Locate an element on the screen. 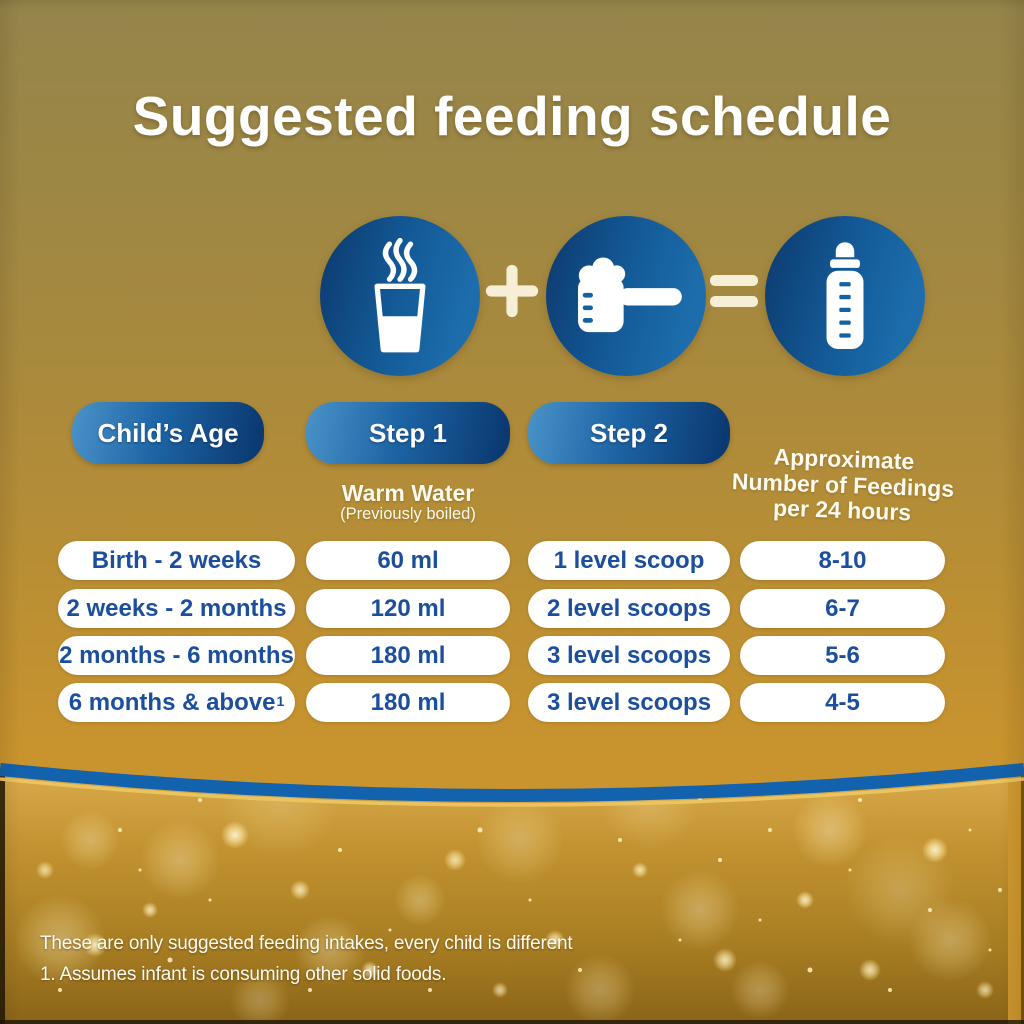 The image size is (1024, 1024). age-value: 2 weeks - 2 months is located at coordinates (176, 608).